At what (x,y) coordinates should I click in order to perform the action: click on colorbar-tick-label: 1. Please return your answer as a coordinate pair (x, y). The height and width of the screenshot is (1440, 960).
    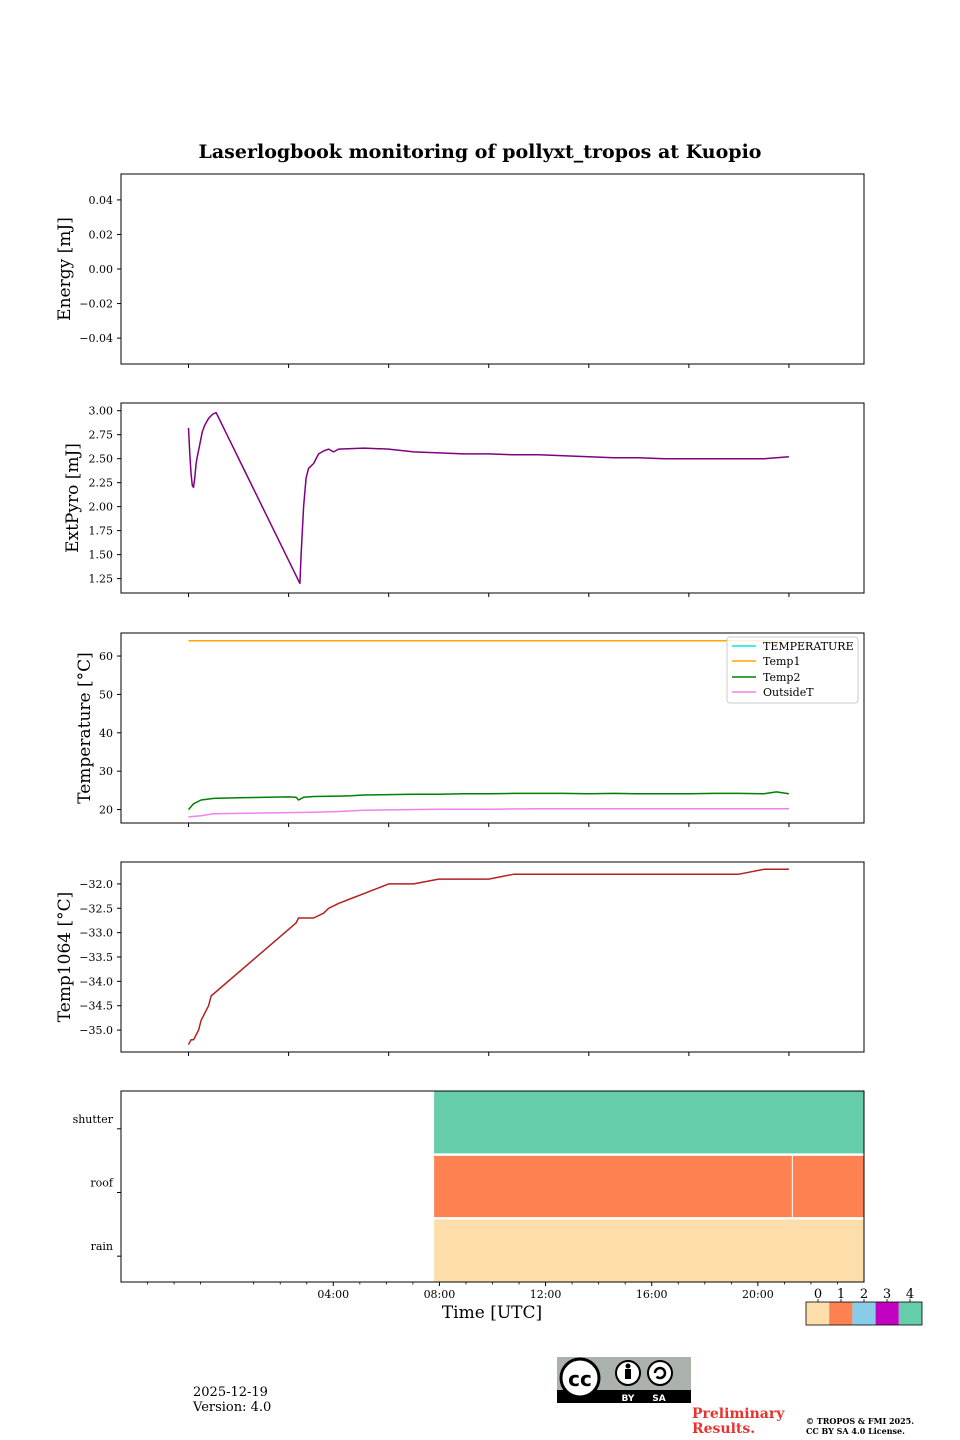
    Looking at the image, I should click on (841, 1294).